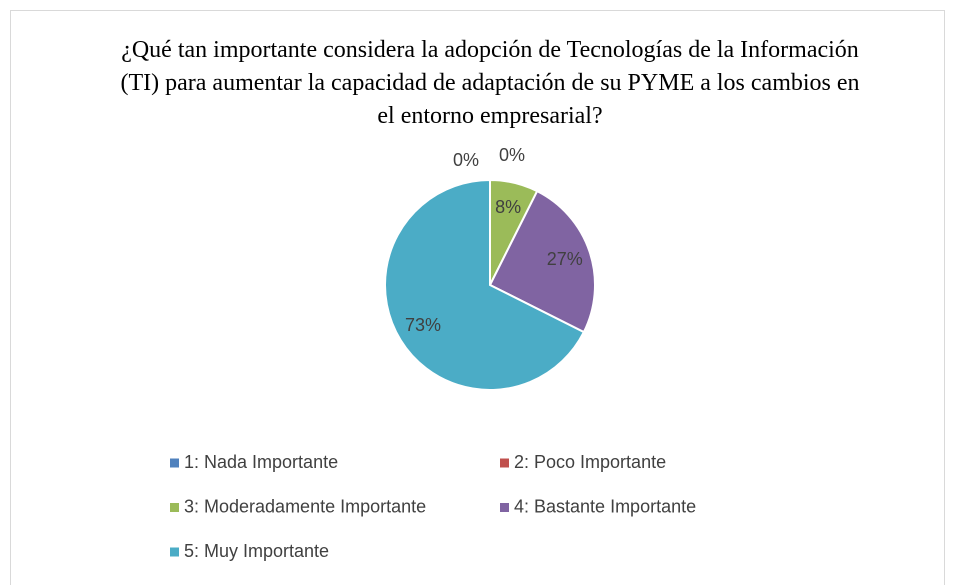 This screenshot has height=585, width=957. I want to click on data-label: 73%, so click(423, 325).